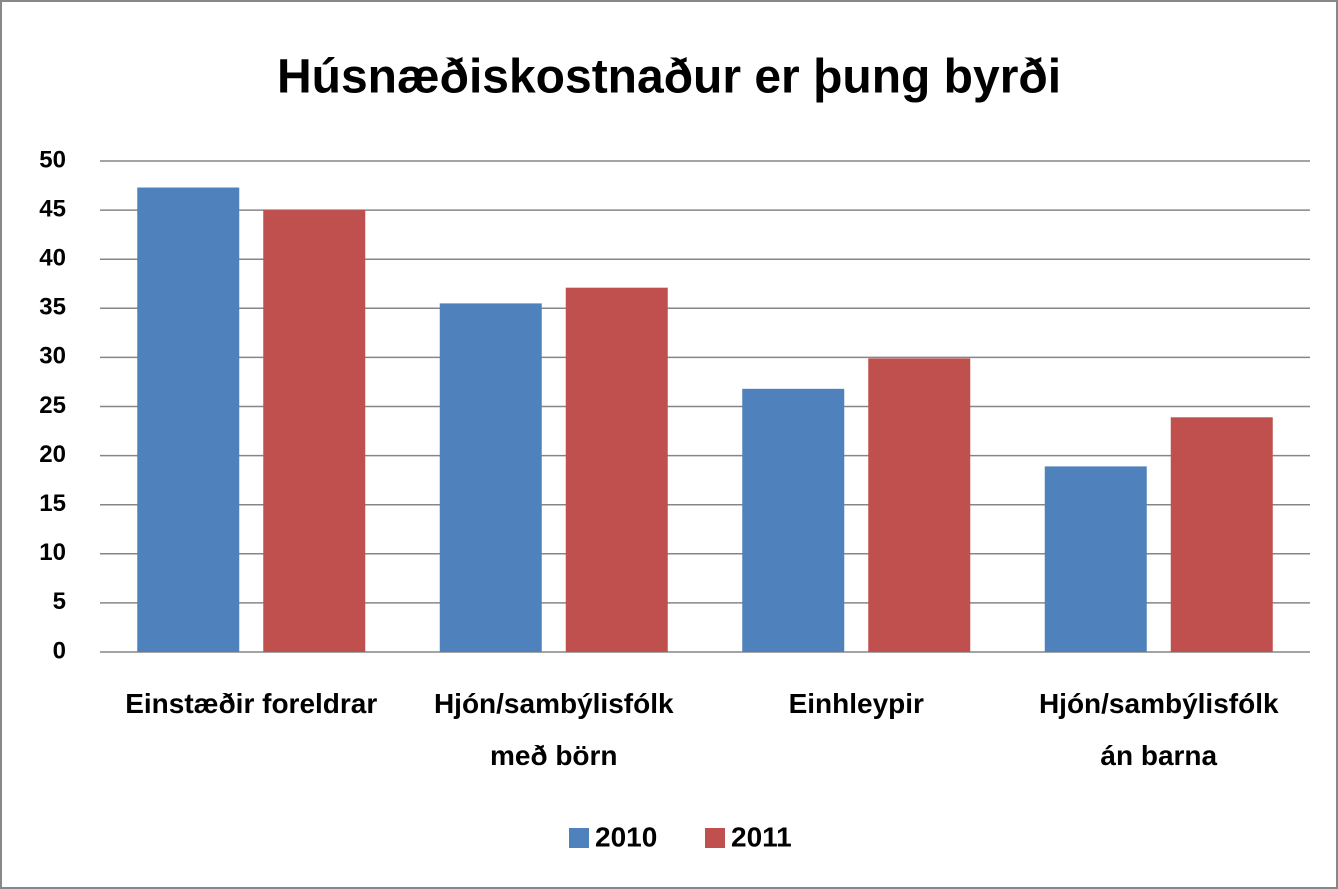 The image size is (1338, 889). I want to click on y-tick-label: 50, so click(52, 159).